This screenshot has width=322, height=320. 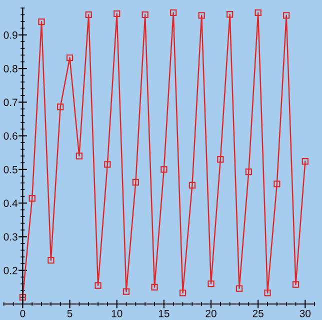 I want to click on x-tick-label: 30, so click(x=305, y=314).